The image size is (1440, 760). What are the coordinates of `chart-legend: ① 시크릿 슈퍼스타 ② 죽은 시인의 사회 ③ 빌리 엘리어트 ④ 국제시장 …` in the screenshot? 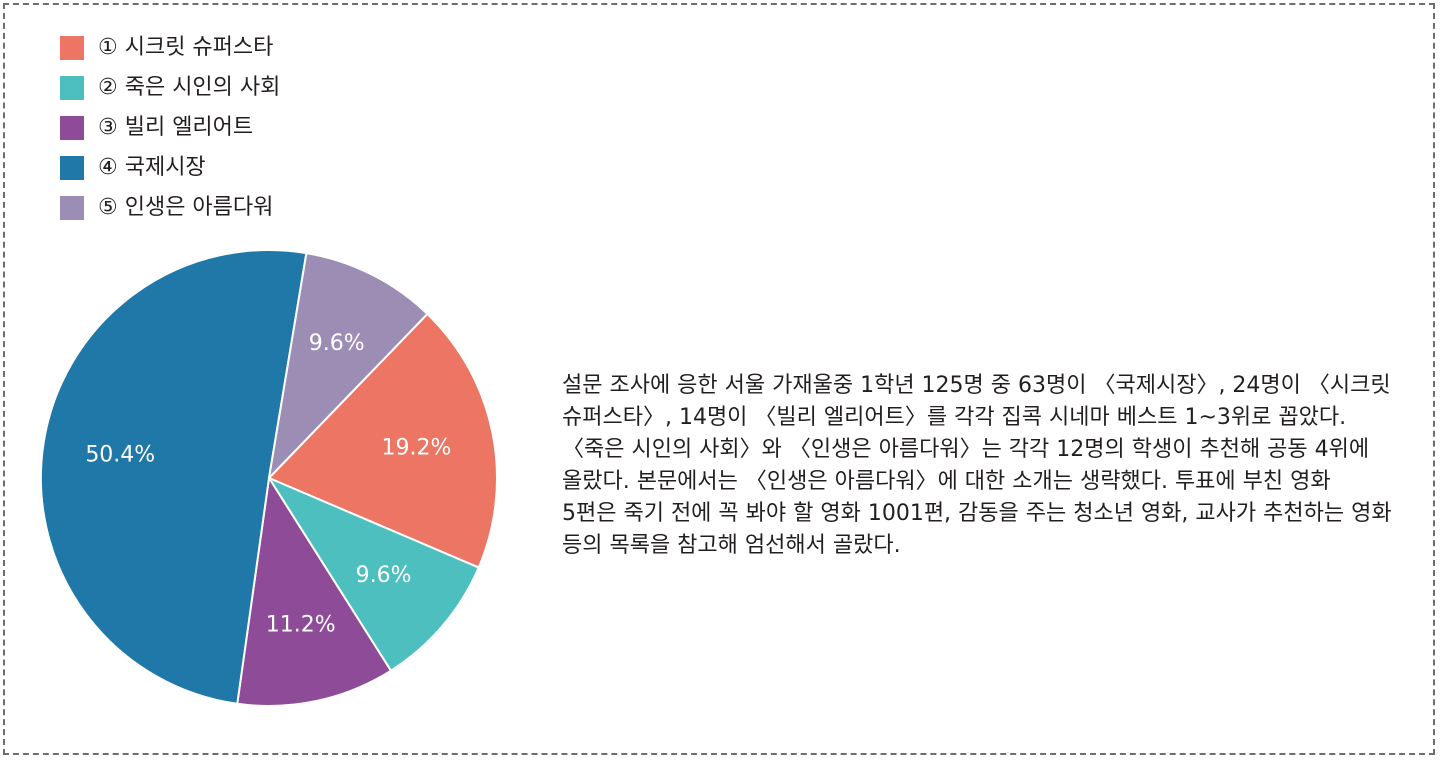 It's located at (170, 128).